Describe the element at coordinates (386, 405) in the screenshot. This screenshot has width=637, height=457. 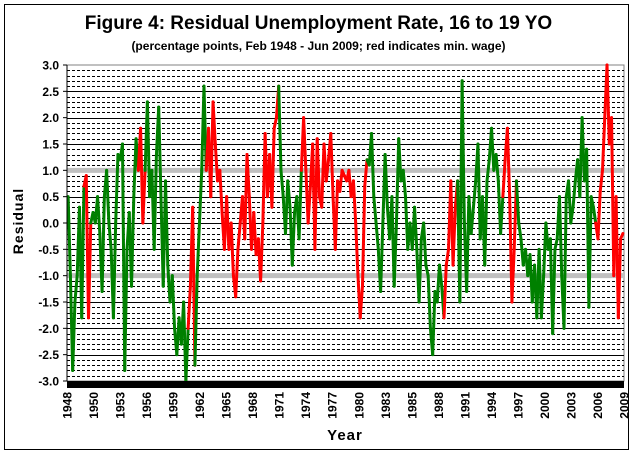
I see `x-tick-label: 1983` at that location.